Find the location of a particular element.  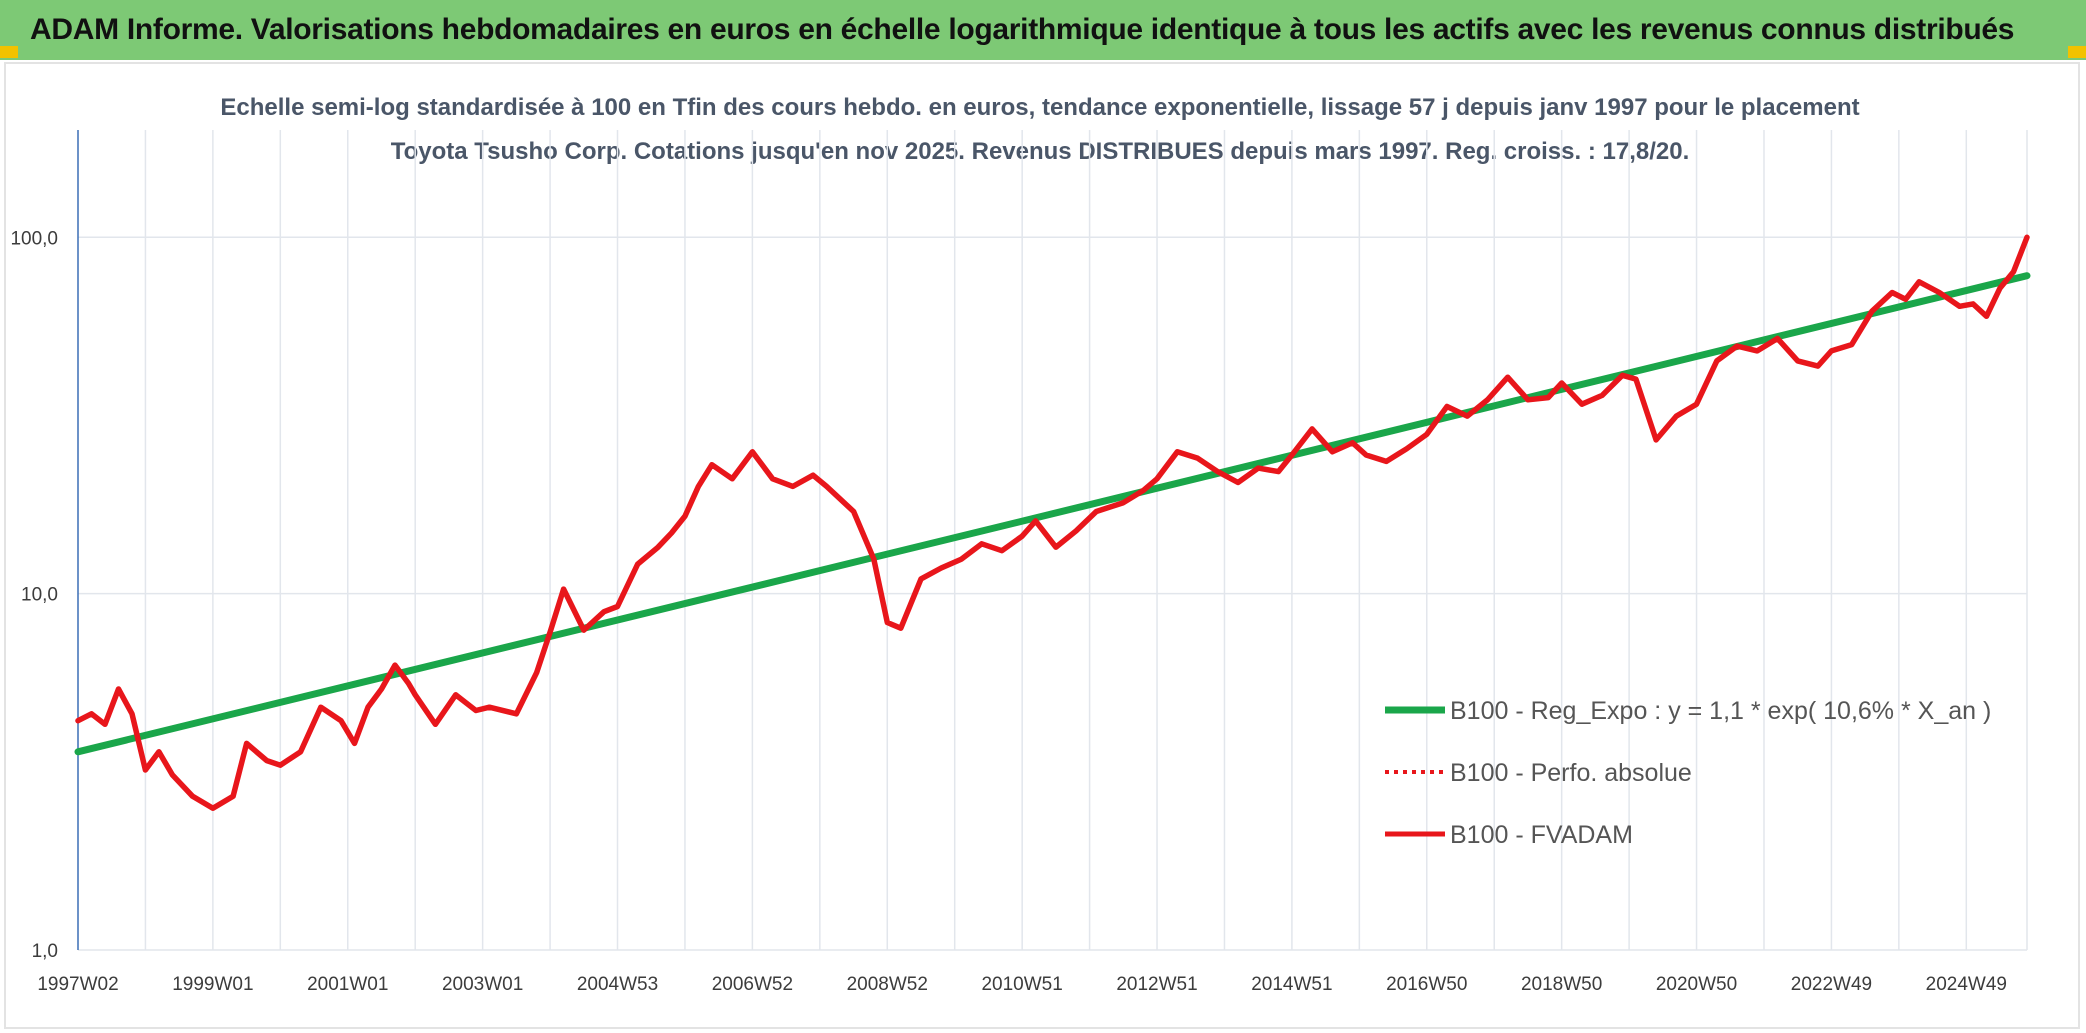

x-tick-label: 2008W52 is located at coordinates (887, 984).